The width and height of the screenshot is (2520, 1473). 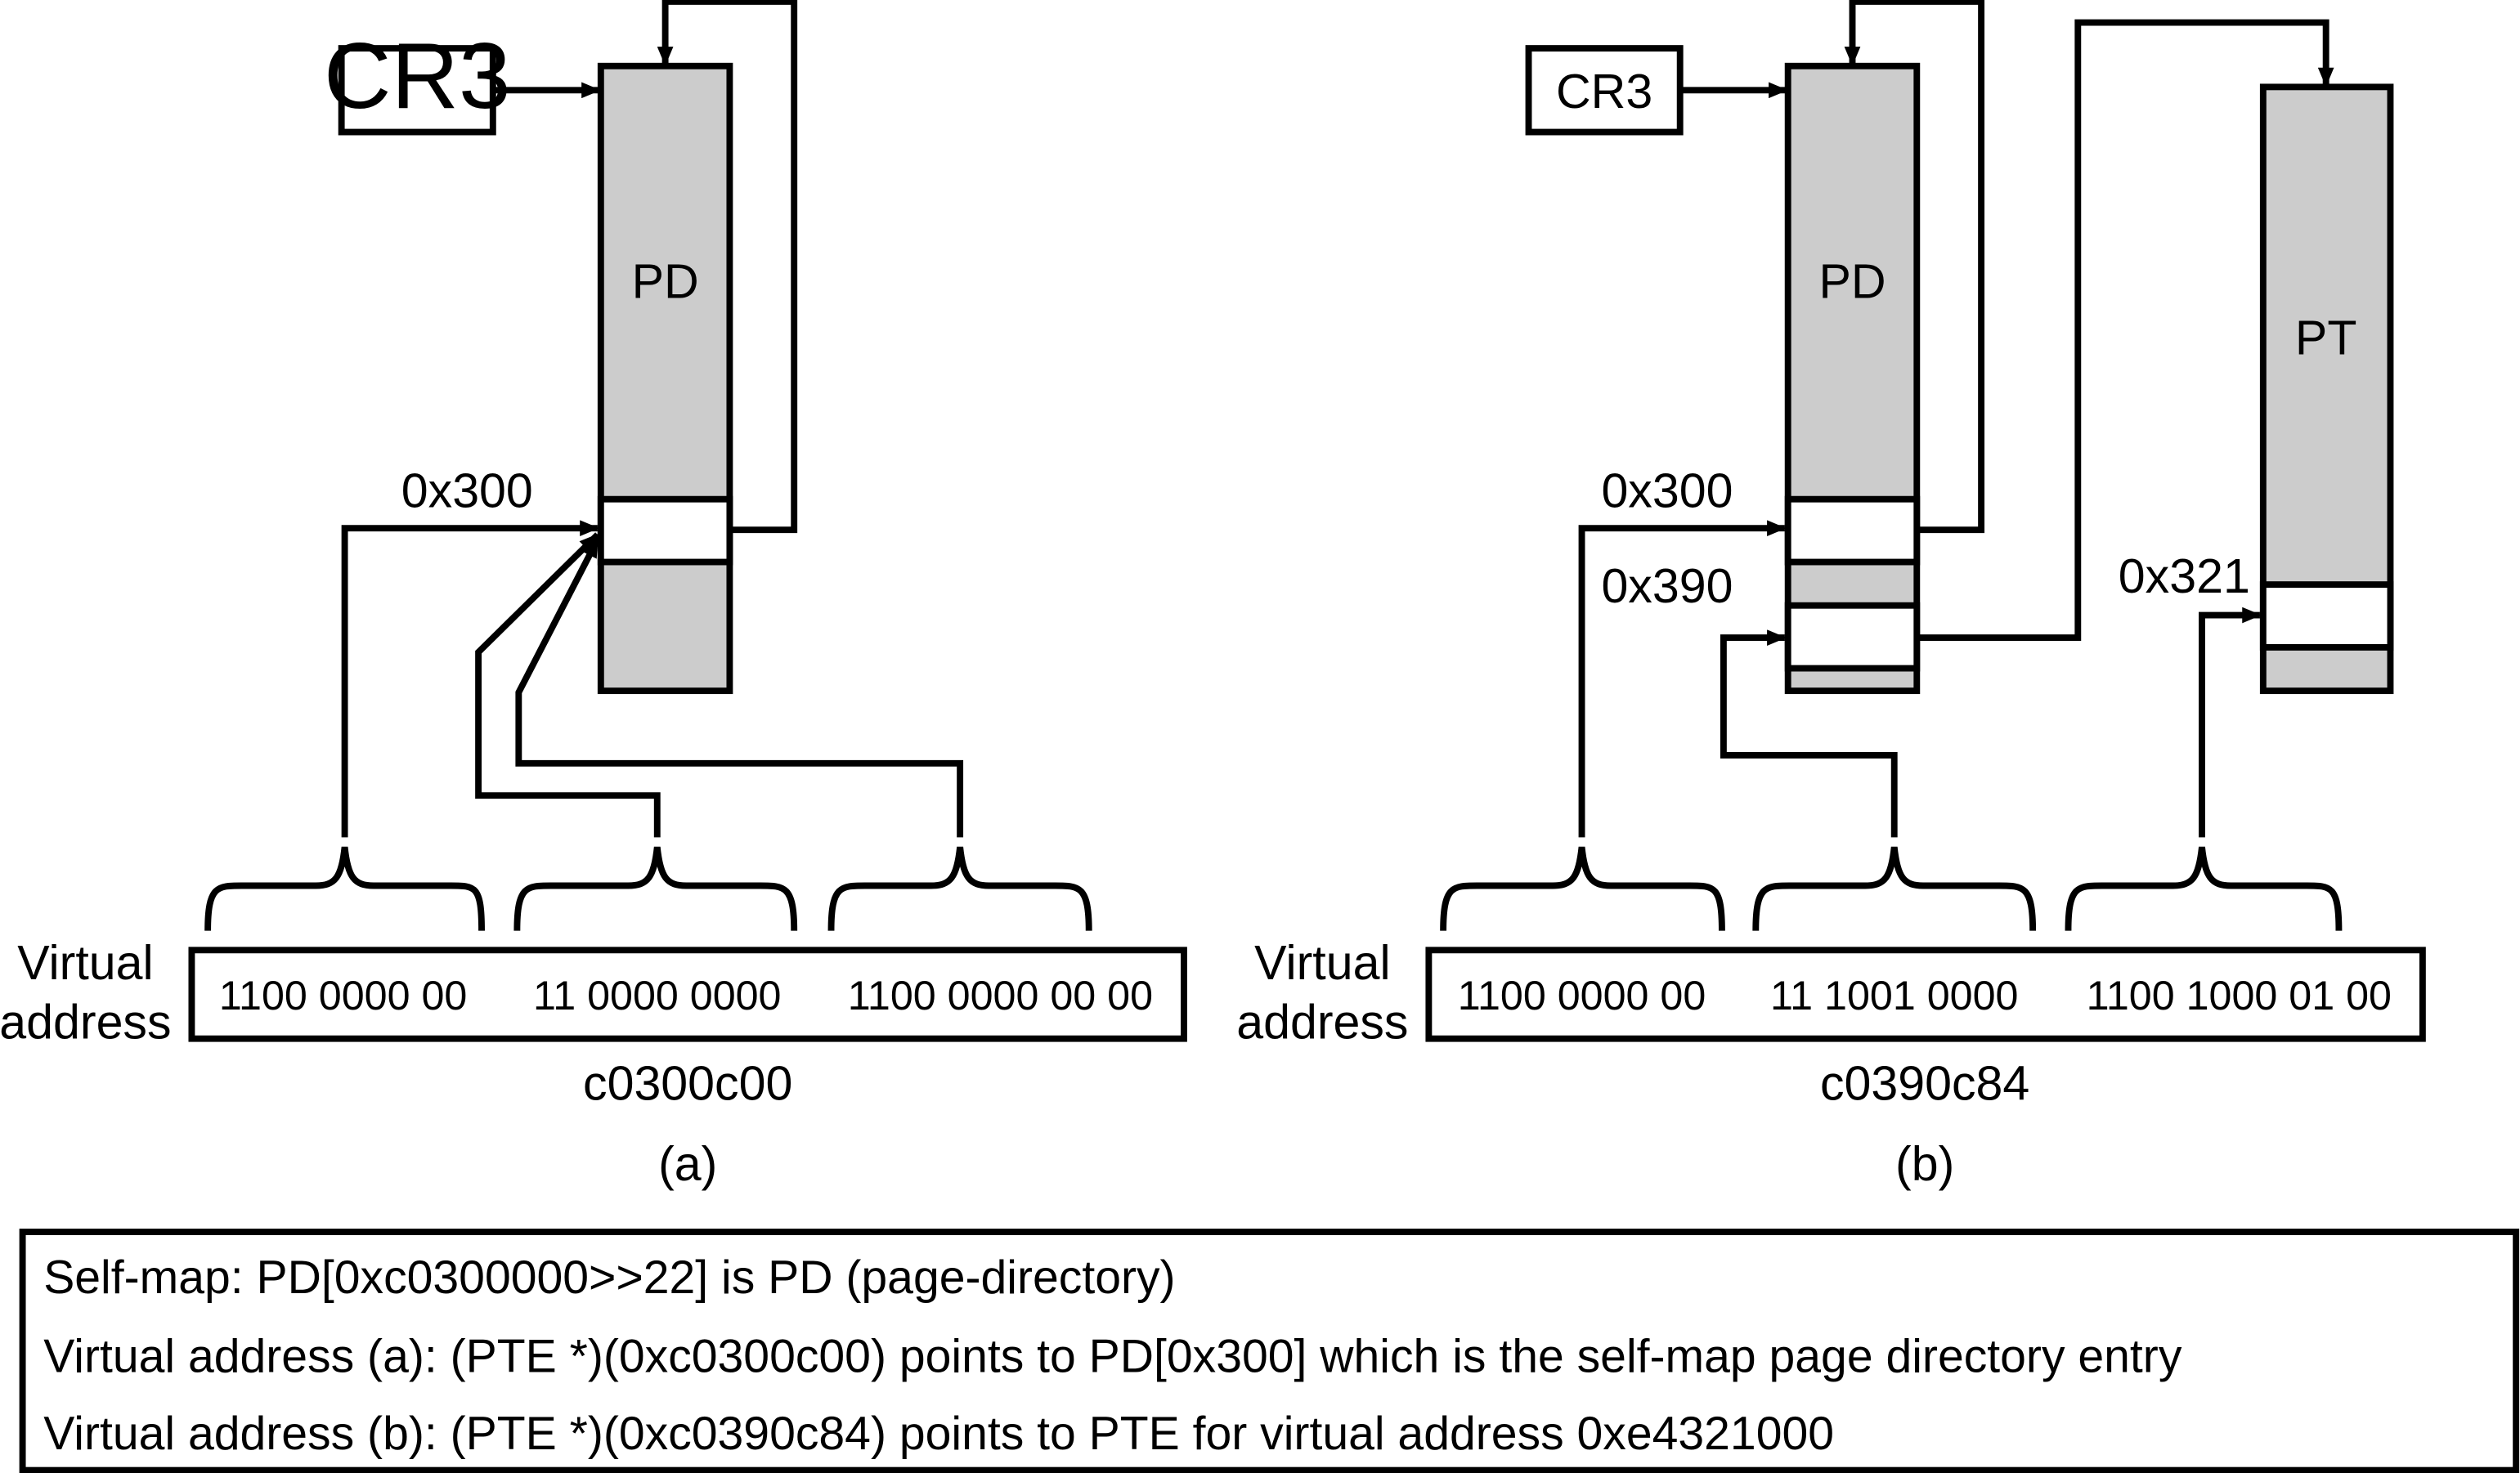 What do you see at coordinates (1853, 530) in the screenshot?
I see `pd-entry-0x300-b` at bounding box center [1853, 530].